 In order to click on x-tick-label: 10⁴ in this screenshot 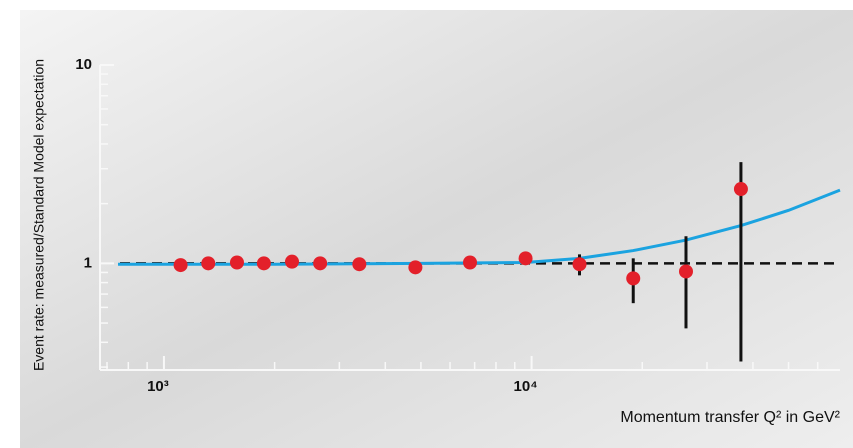, I will do `click(526, 386)`.